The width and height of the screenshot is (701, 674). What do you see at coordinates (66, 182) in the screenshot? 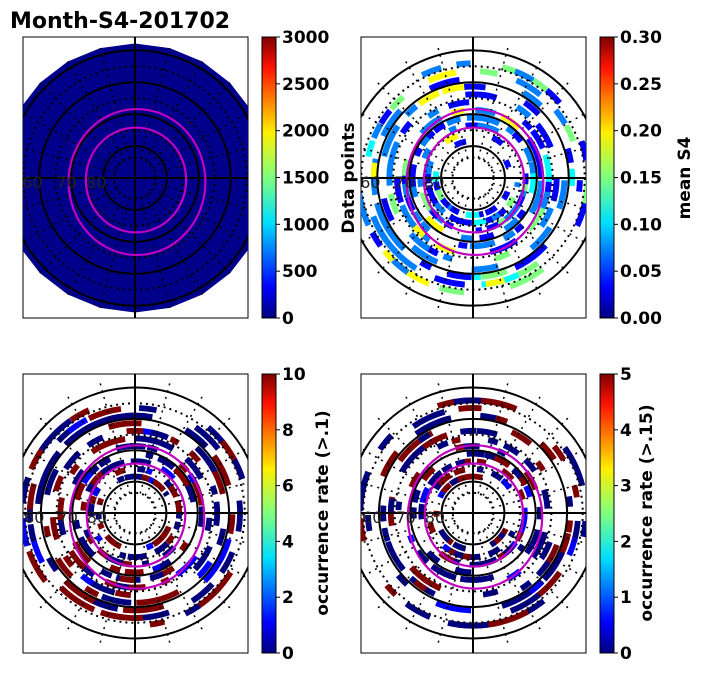
I see `lat-label: 70` at bounding box center [66, 182].